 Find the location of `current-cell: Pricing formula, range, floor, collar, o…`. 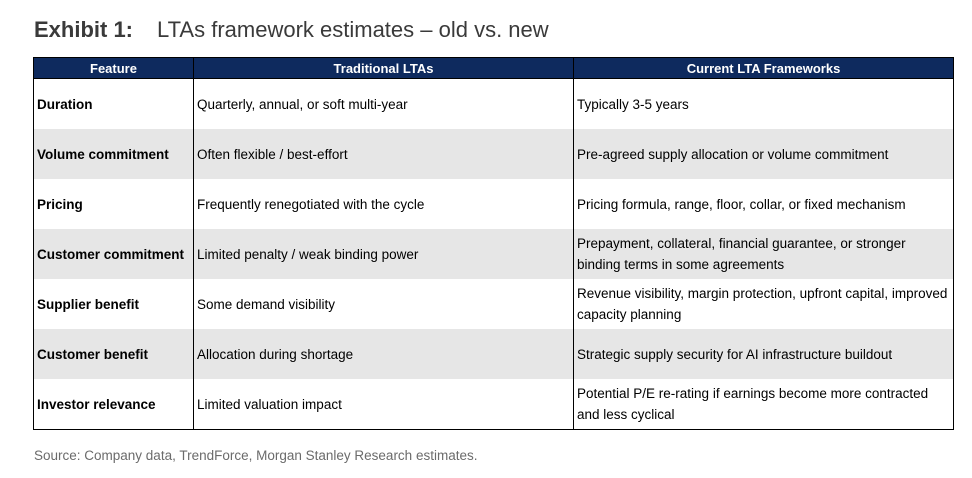

current-cell: Pricing formula, range, floor, collar, o… is located at coordinates (763, 204).